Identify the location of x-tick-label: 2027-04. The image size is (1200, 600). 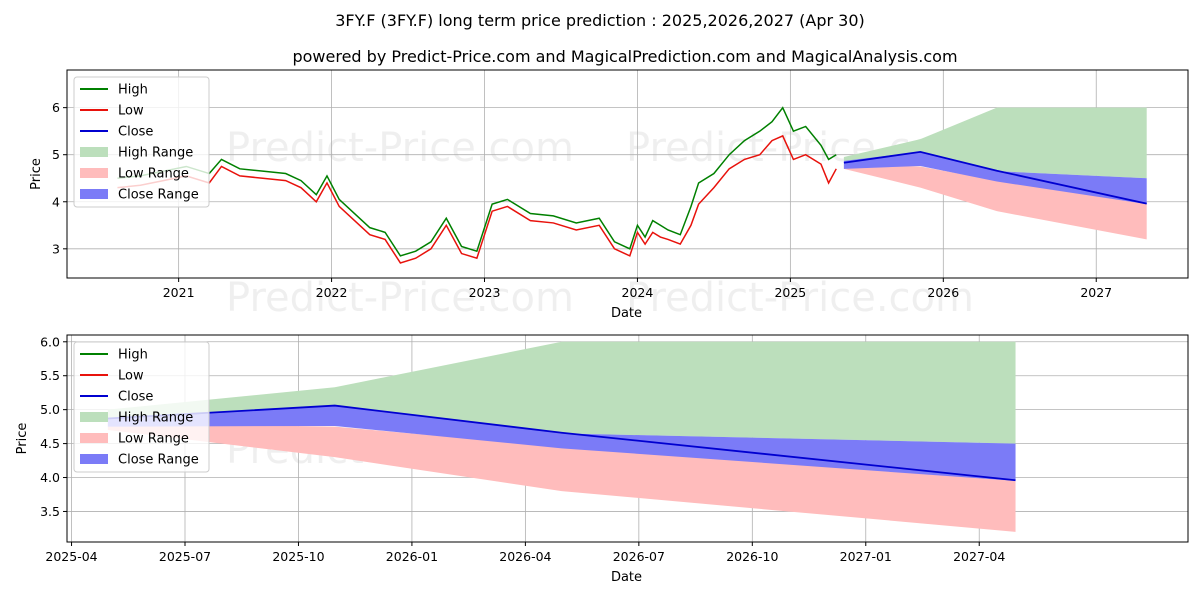
(979, 556).